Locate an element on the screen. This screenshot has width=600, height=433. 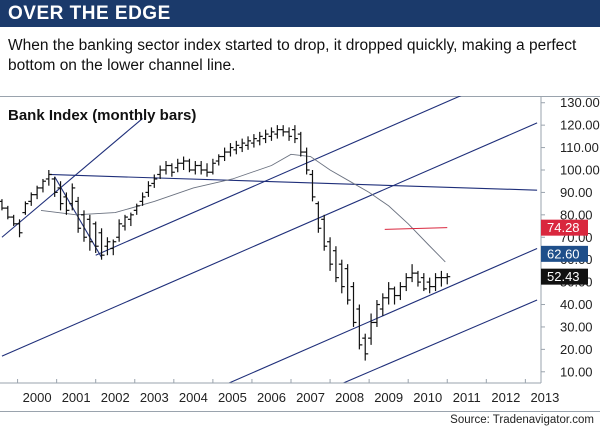
x-tick-label: 2004 is located at coordinates (193, 397).